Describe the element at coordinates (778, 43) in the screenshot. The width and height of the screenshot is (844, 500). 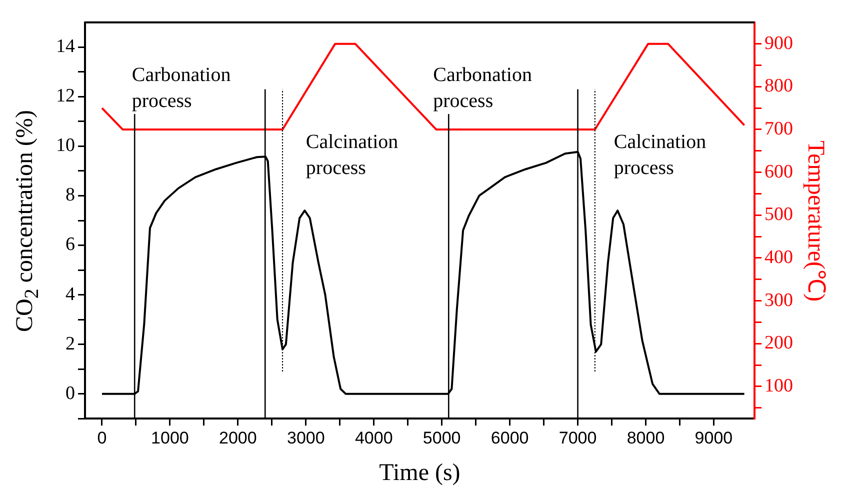
I see `y2-tick-label: 900` at that location.